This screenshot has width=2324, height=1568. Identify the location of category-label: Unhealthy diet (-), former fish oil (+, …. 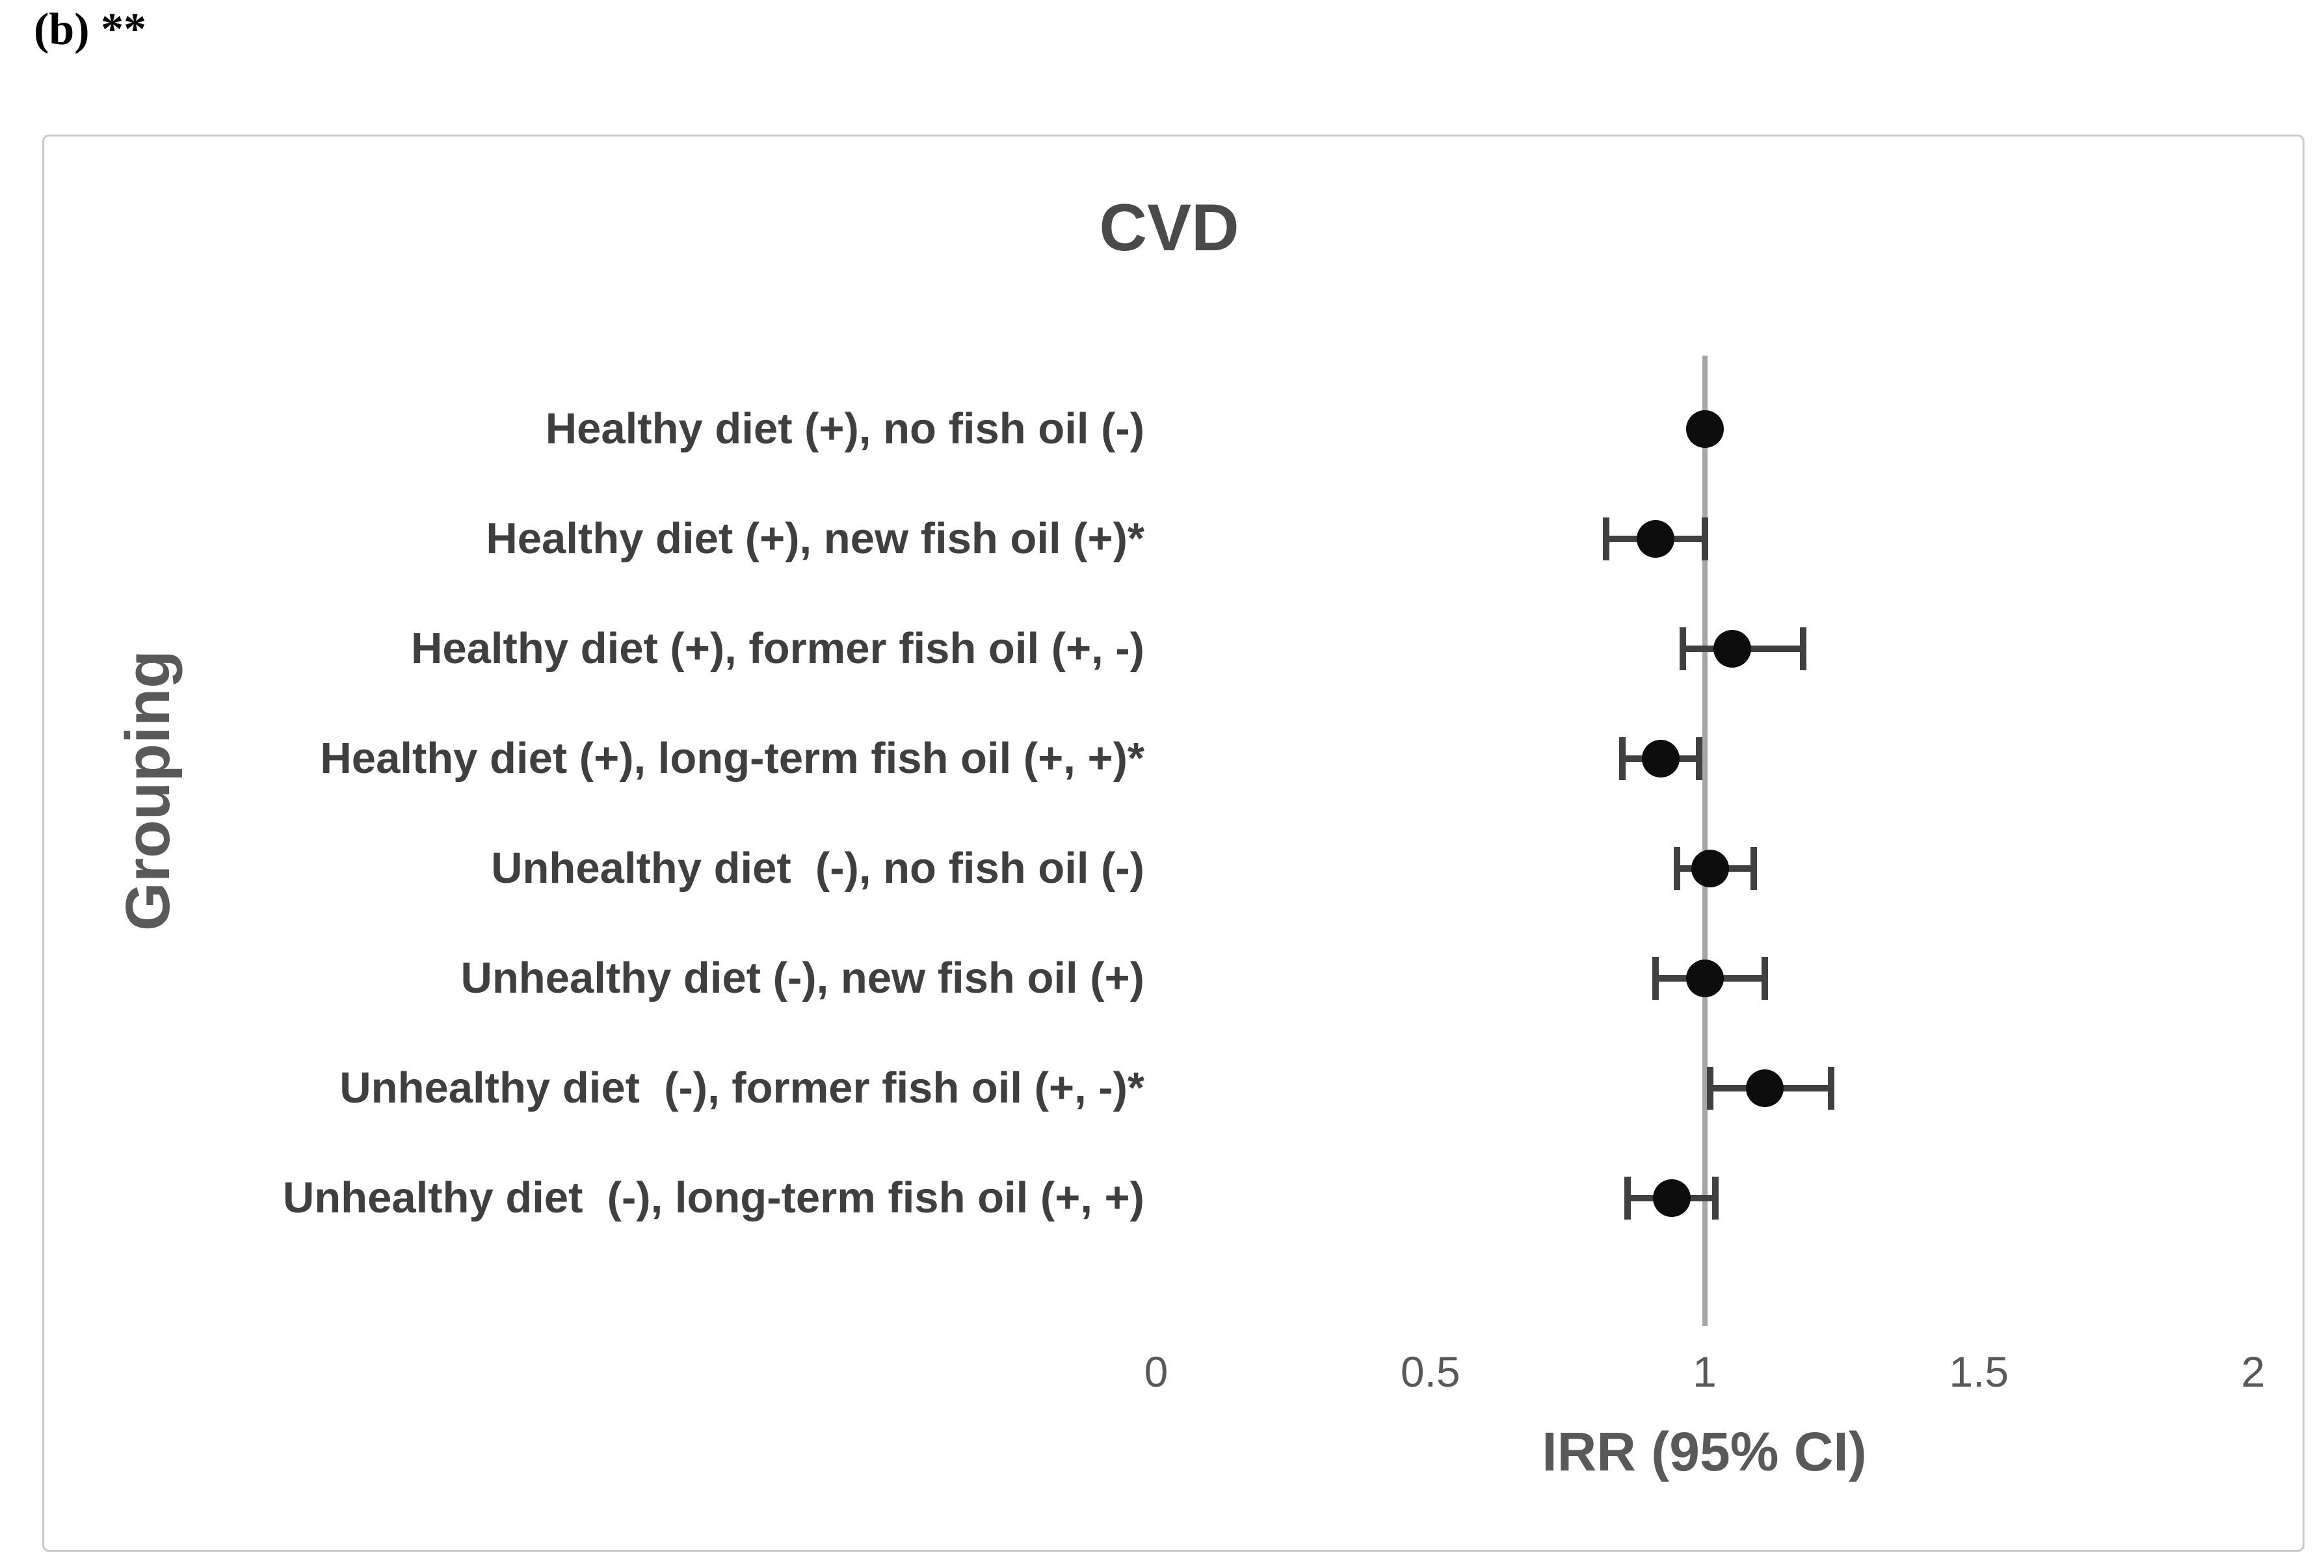
(742, 1088).